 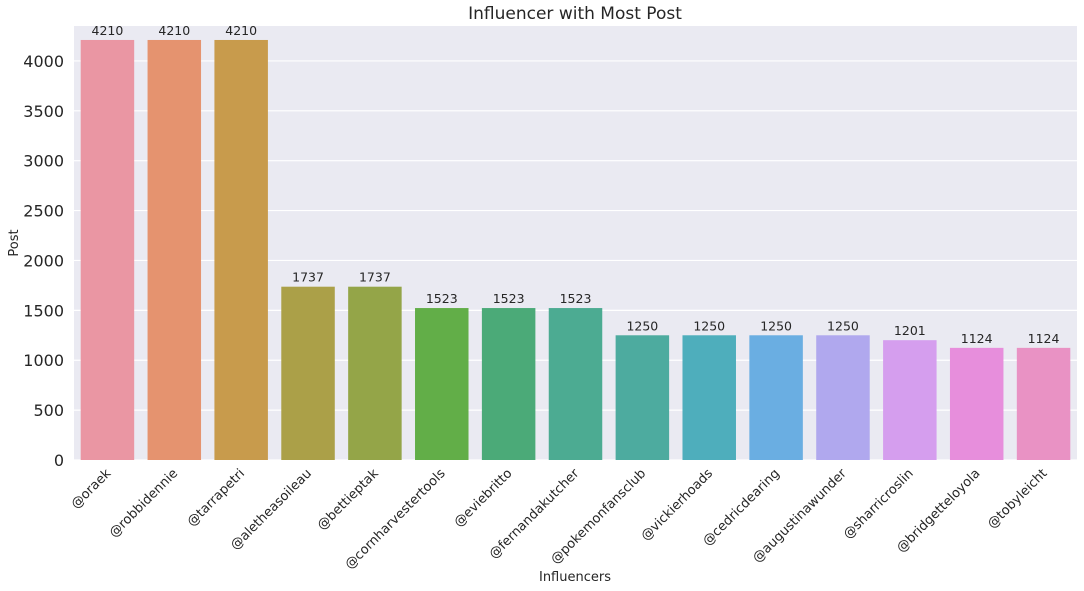 I want to click on y-axis-ticks: 0 500 1000 1500 2000 2500 3000 3500 4000, so click(x=43, y=261).